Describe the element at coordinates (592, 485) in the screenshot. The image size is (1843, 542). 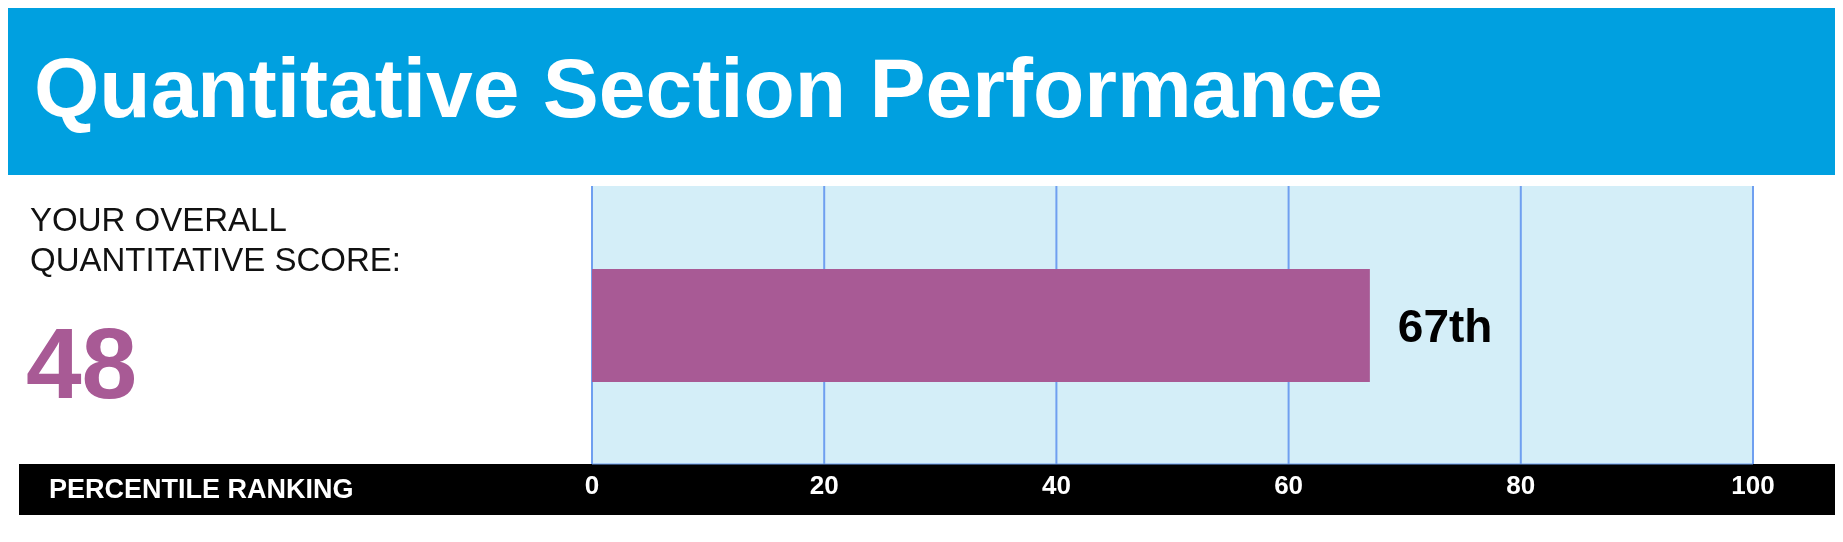
I see `x-tick-label: 0` at that location.